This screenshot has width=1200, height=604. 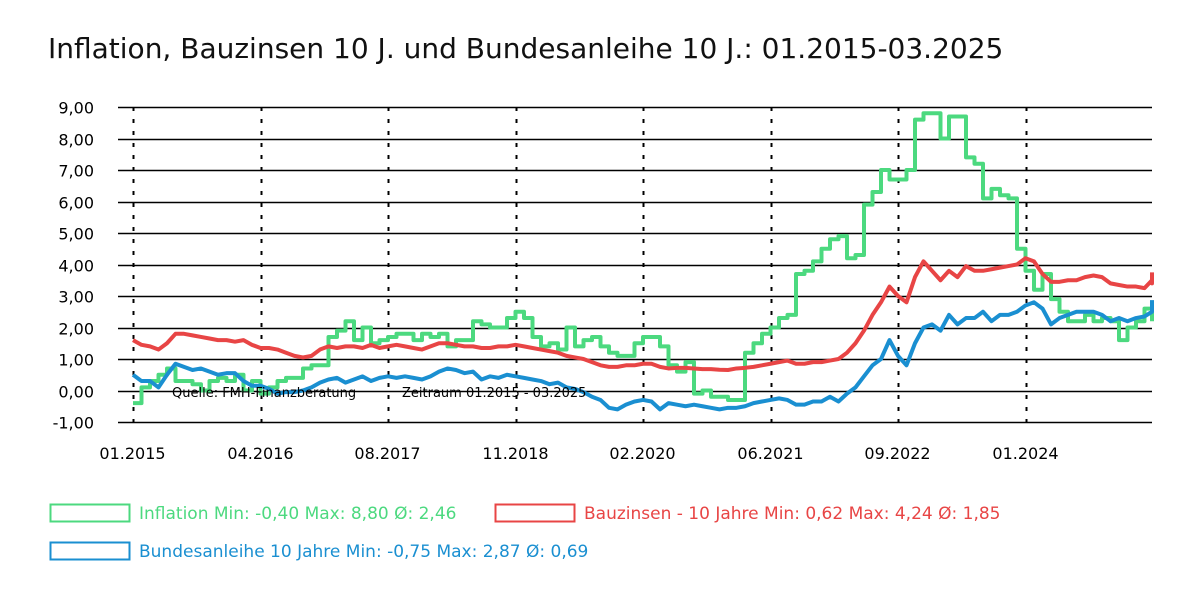 I want to click on x-tick-label: 01.2024, so click(x=1025, y=453).